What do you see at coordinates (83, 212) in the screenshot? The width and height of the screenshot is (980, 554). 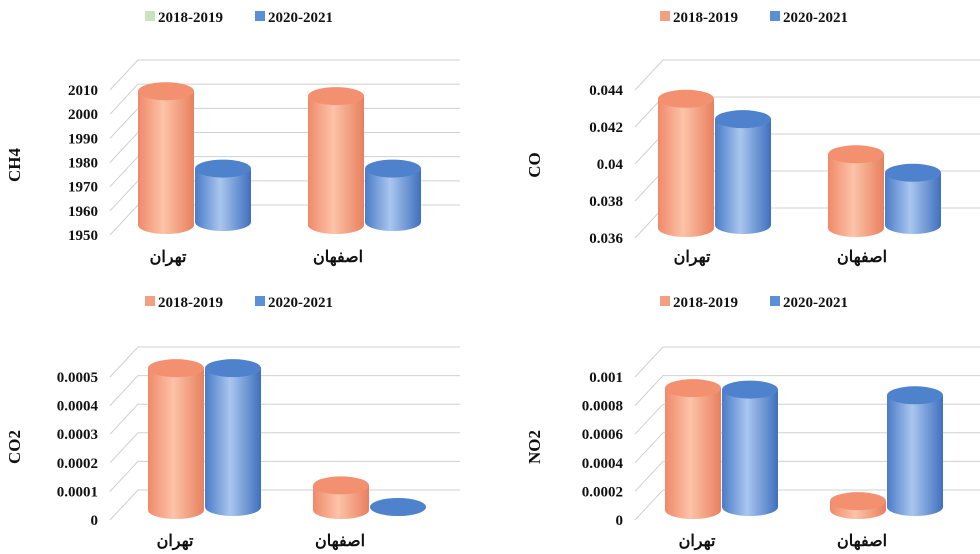 I see `y-tick-label: 1960` at bounding box center [83, 212].